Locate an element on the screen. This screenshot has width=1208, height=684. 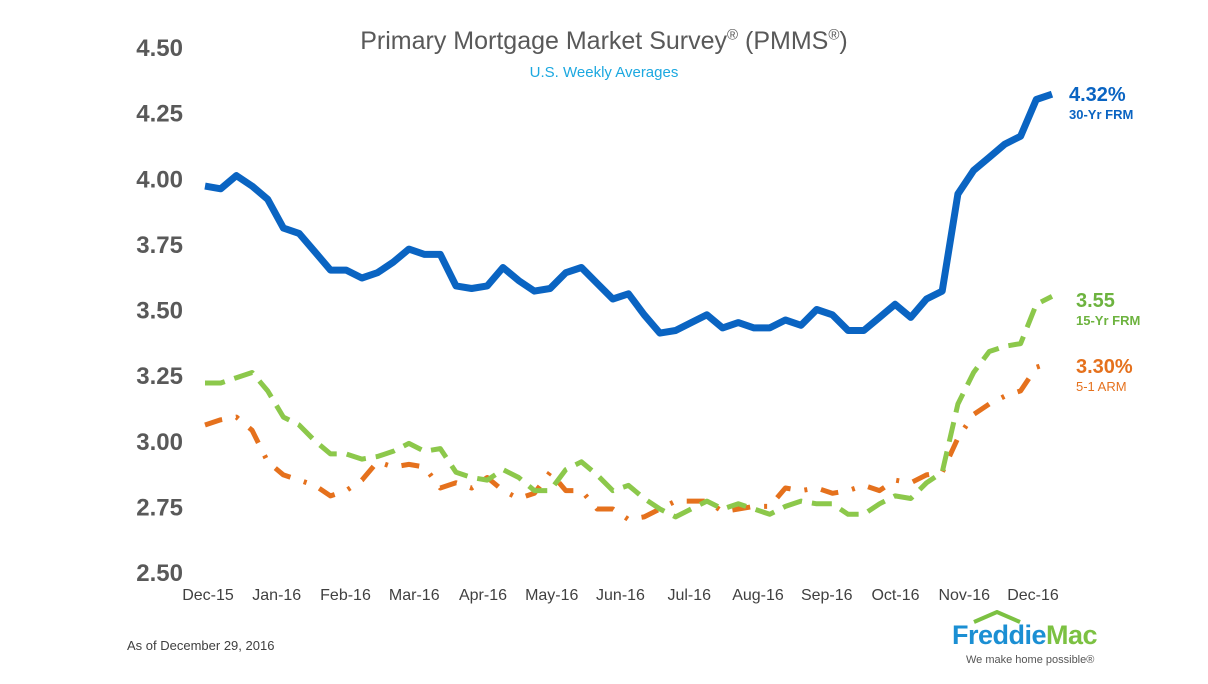
x-tick-label: Oct-16 is located at coordinates (895, 595).